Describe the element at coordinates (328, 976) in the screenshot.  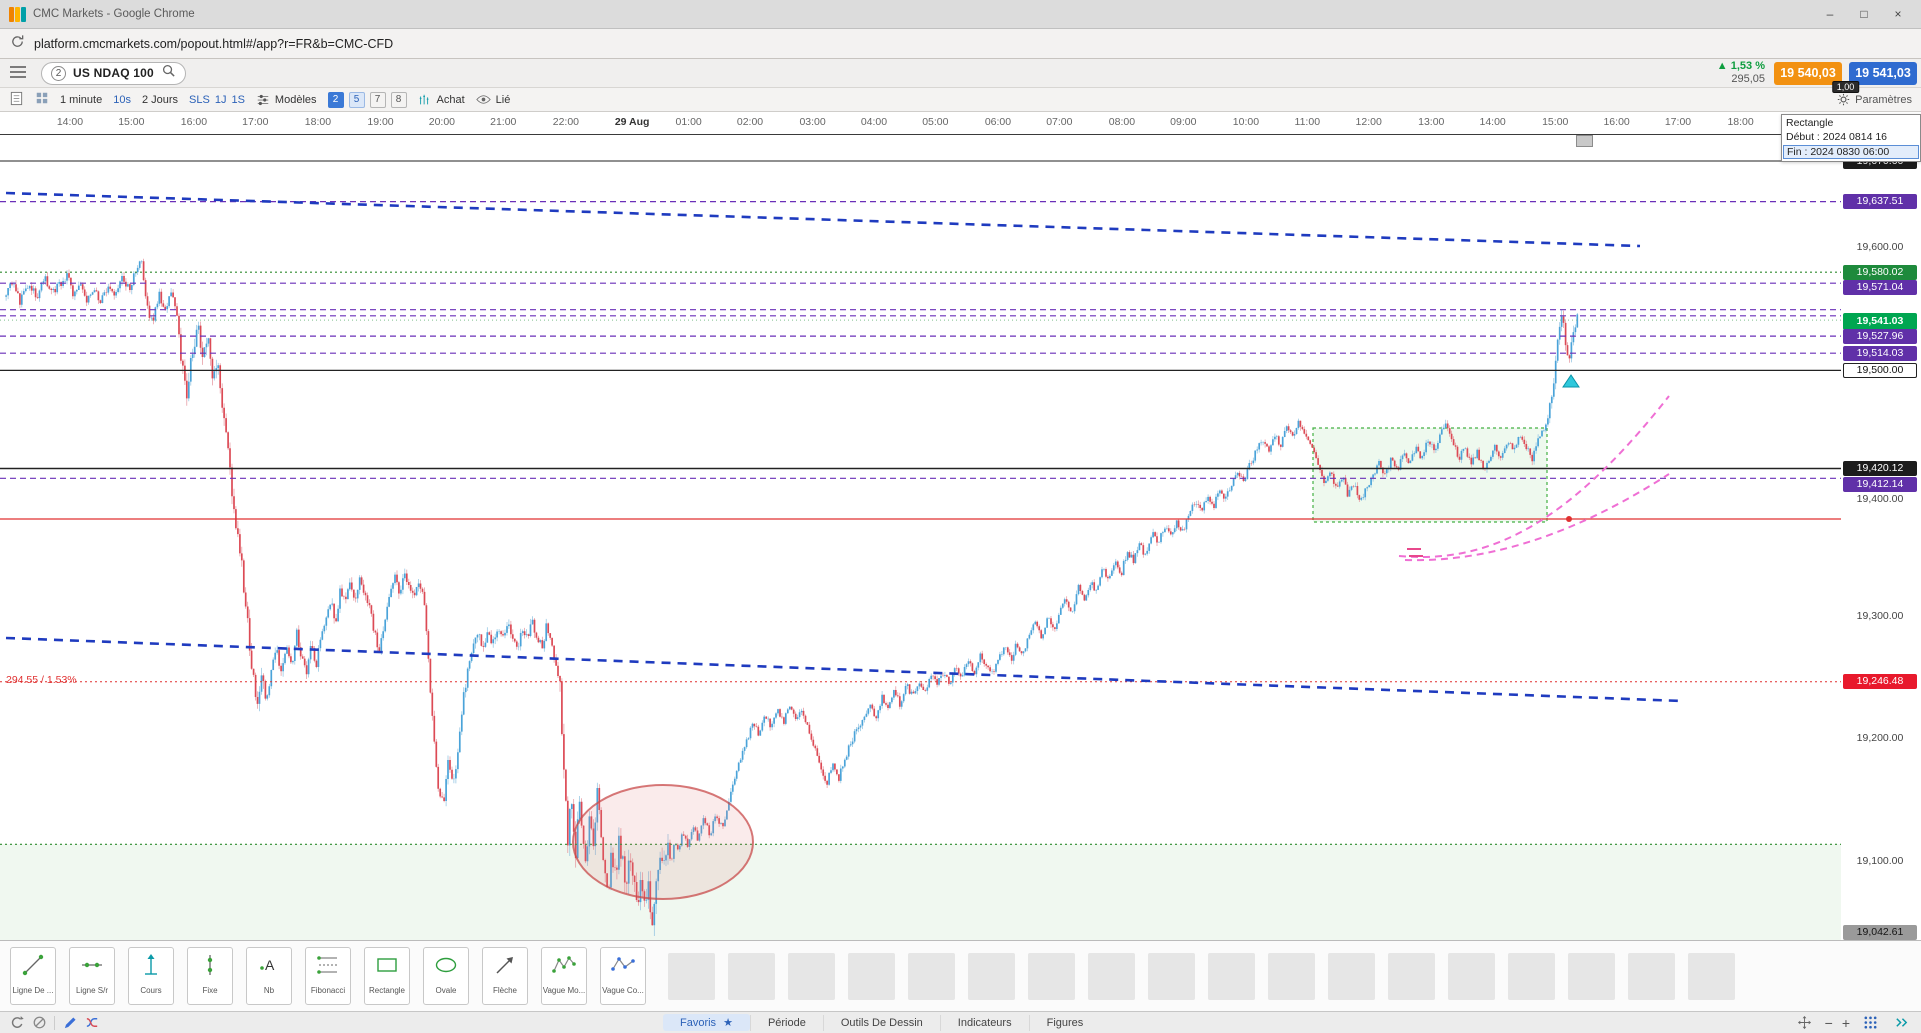
I see `tool-fibonacci: Fibonacci` at that location.